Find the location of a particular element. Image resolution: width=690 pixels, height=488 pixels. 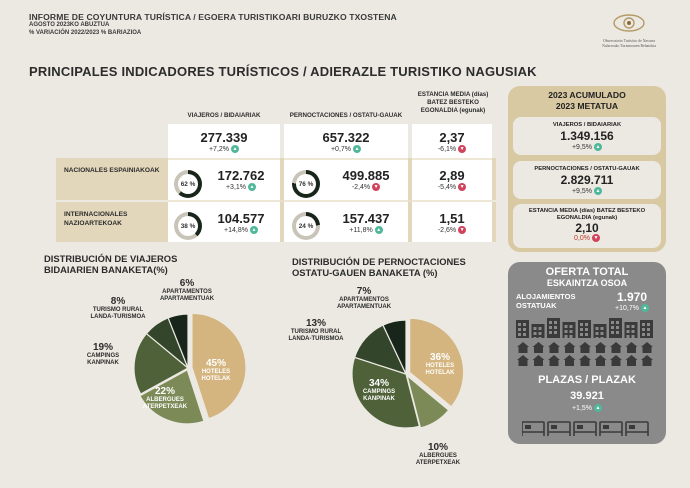

int-estancia-value: 1,51 is located at coordinates (452, 218).